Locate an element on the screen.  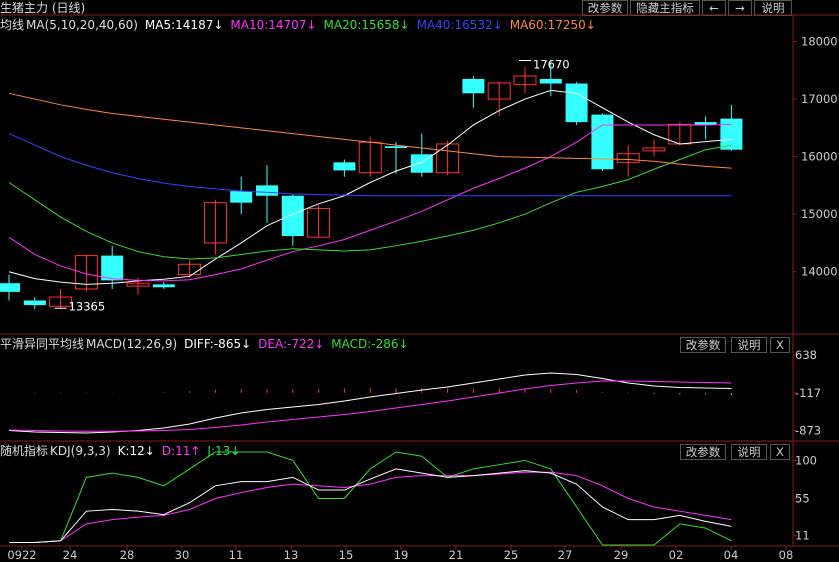
date-axis-label: 0922 is located at coordinates (21, 555).